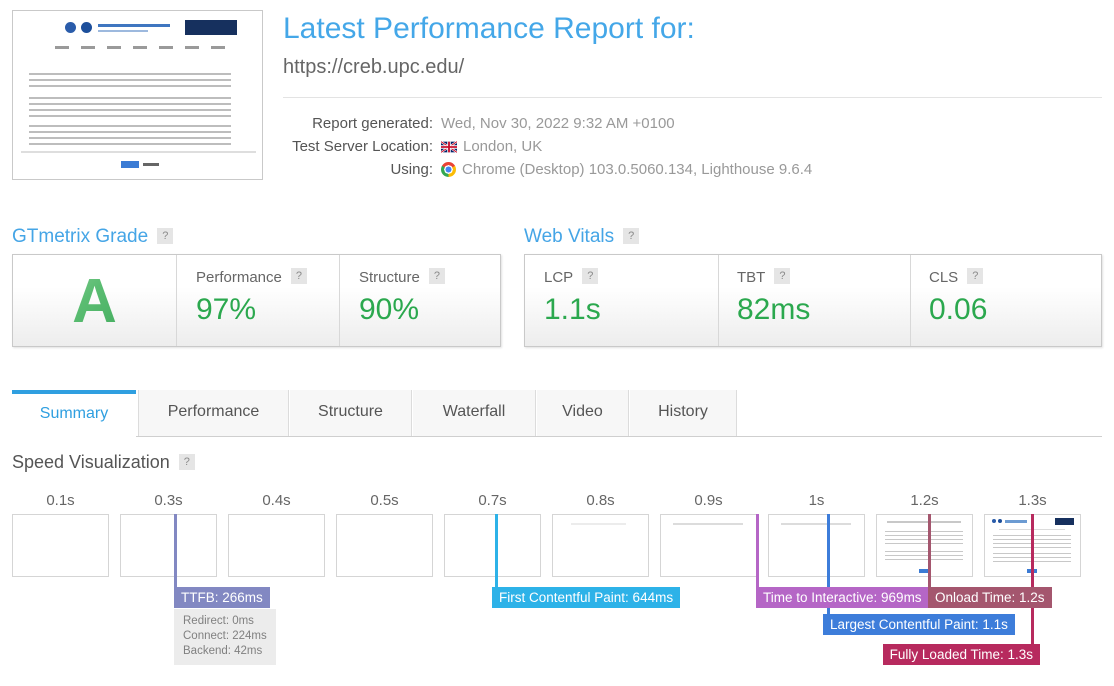  Describe the element at coordinates (816, 500) in the screenshot. I see `tick-label: 1s` at that location.